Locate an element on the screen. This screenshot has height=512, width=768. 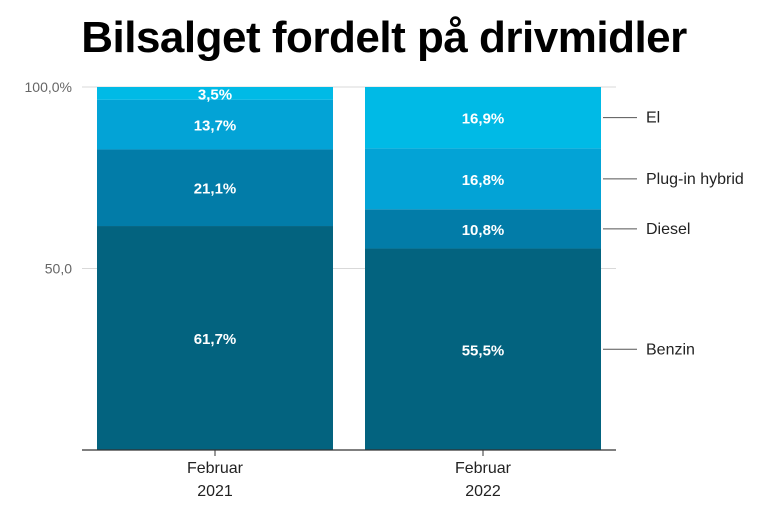
chart-title: Bilsalget fordelt på drivmidler is located at coordinates (384, 37).